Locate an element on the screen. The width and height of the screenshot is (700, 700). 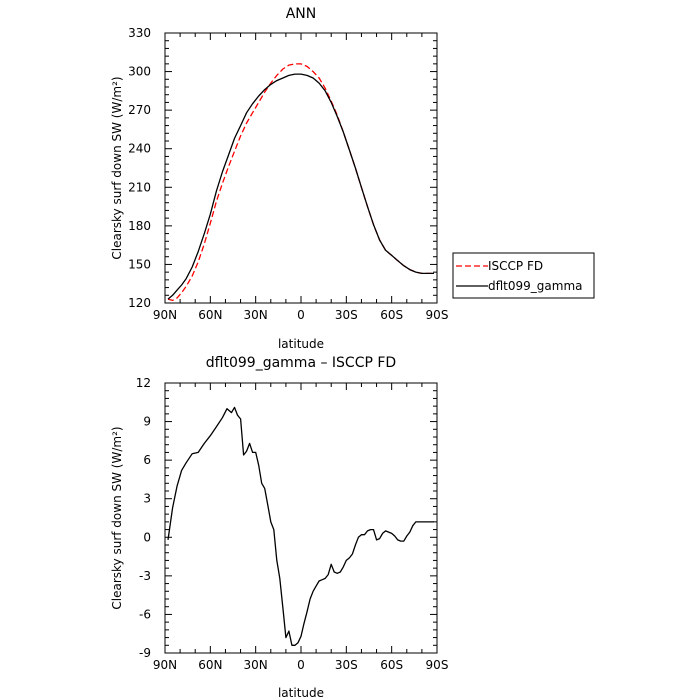
legend-label: ISCCP FD is located at coordinates (515, 266).